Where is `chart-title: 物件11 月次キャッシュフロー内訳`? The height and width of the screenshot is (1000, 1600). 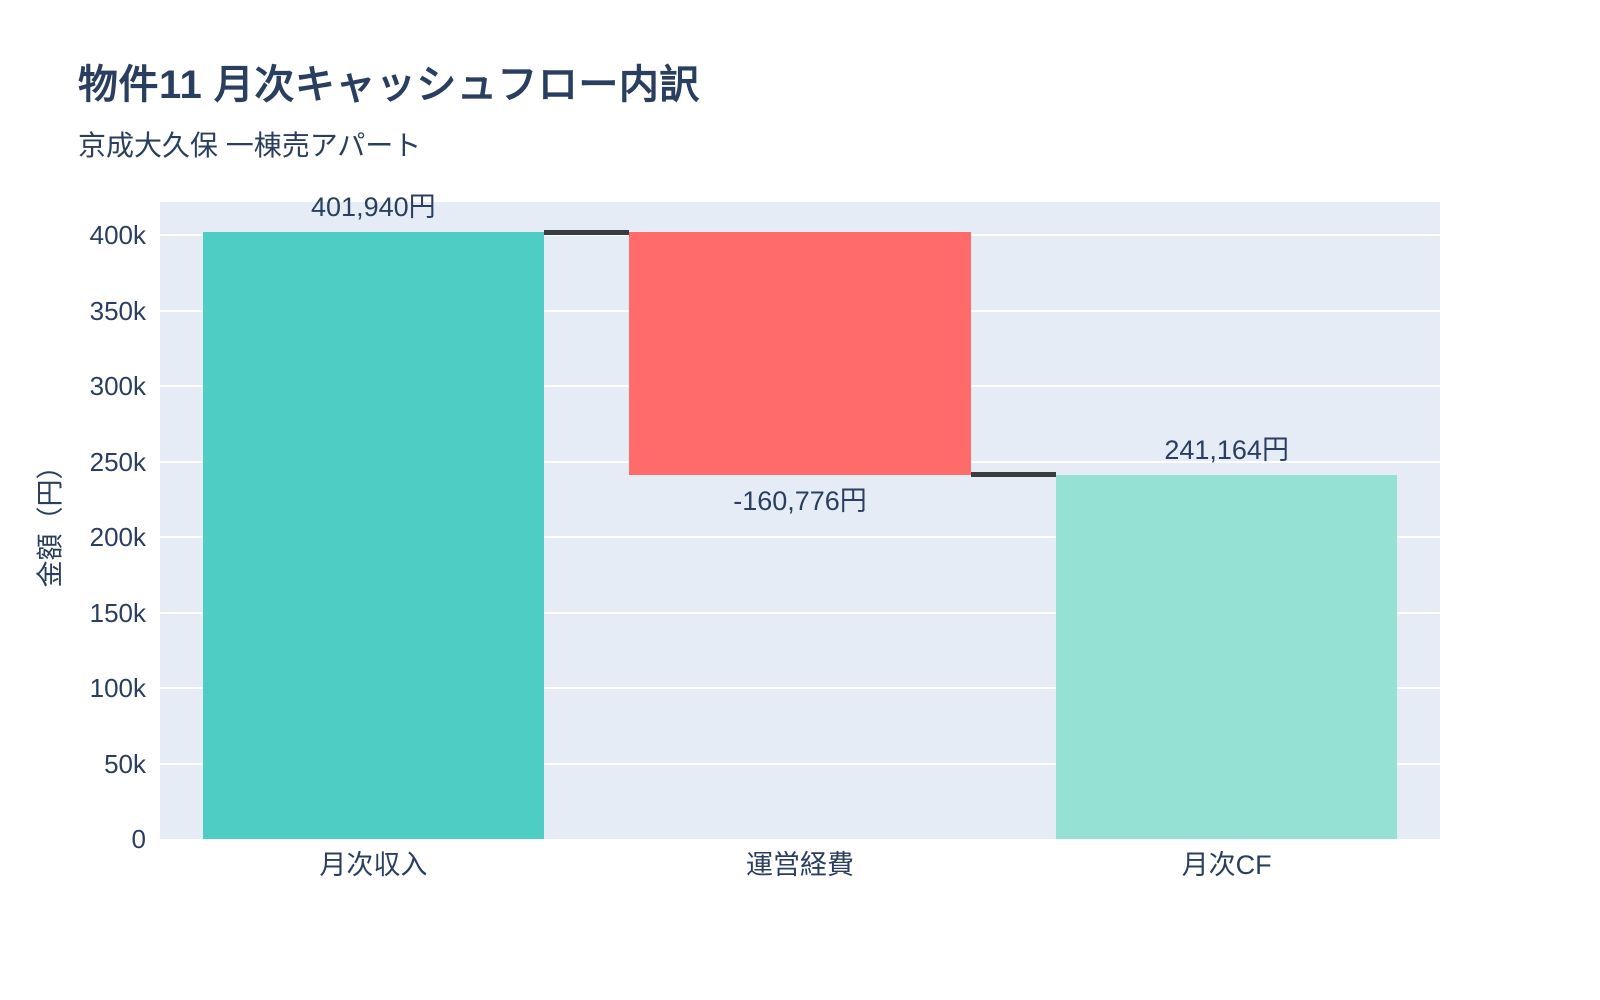
chart-title: 物件11 月次キャッシュフロー内訳 is located at coordinates (389, 85).